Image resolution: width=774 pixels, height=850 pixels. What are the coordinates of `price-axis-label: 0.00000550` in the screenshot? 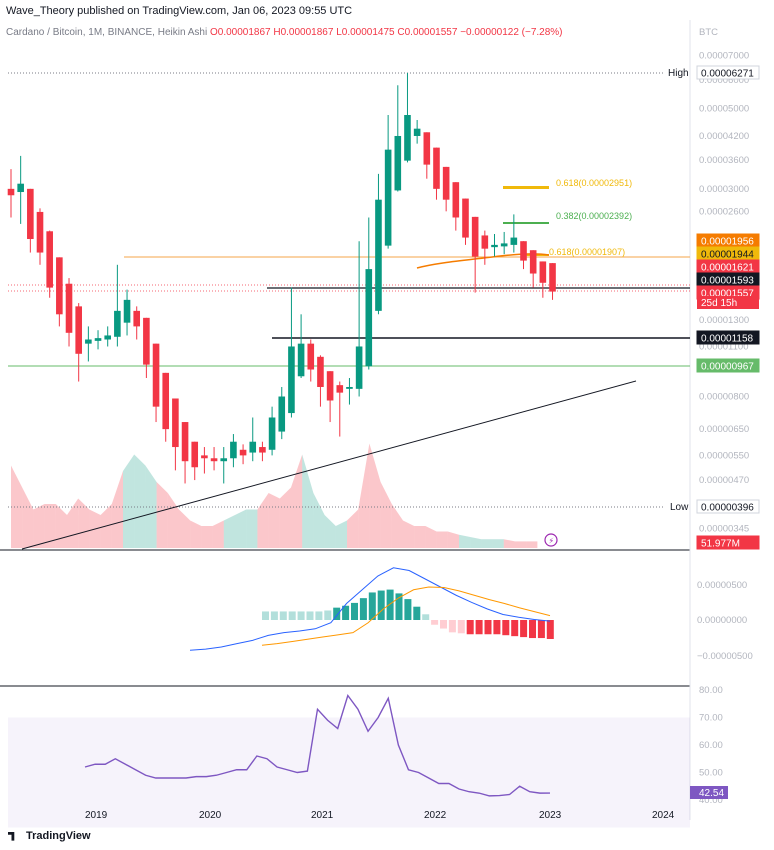 It's located at (724, 455).